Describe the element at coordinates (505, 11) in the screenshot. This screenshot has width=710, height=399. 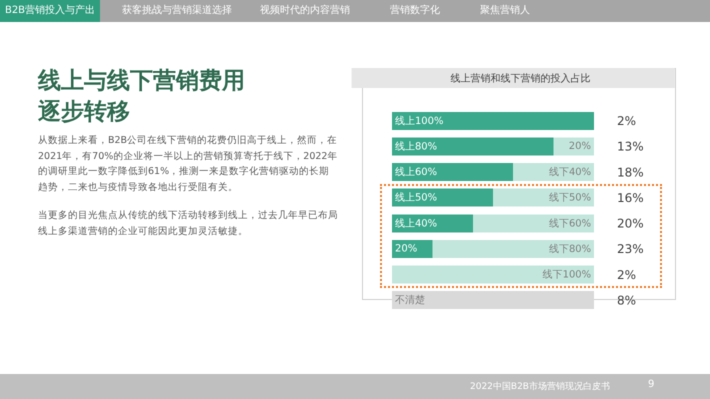
I see `text: 聚焦营销人` at that location.